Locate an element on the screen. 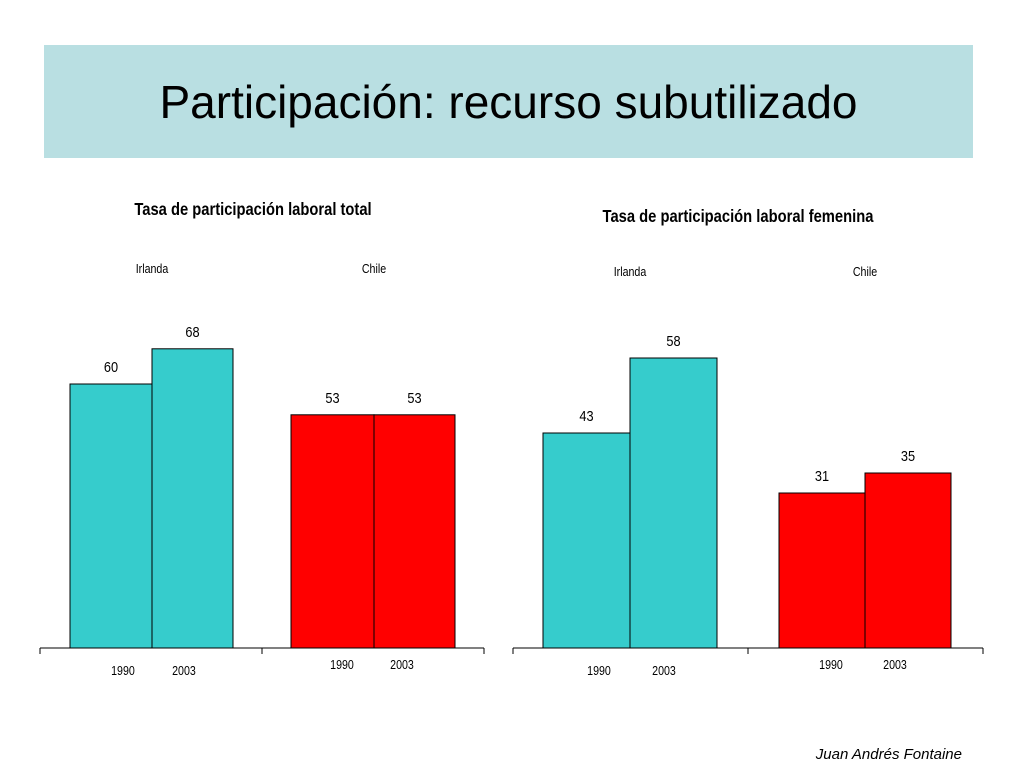  chart1-bar-chile-2003 is located at coordinates (414, 531).